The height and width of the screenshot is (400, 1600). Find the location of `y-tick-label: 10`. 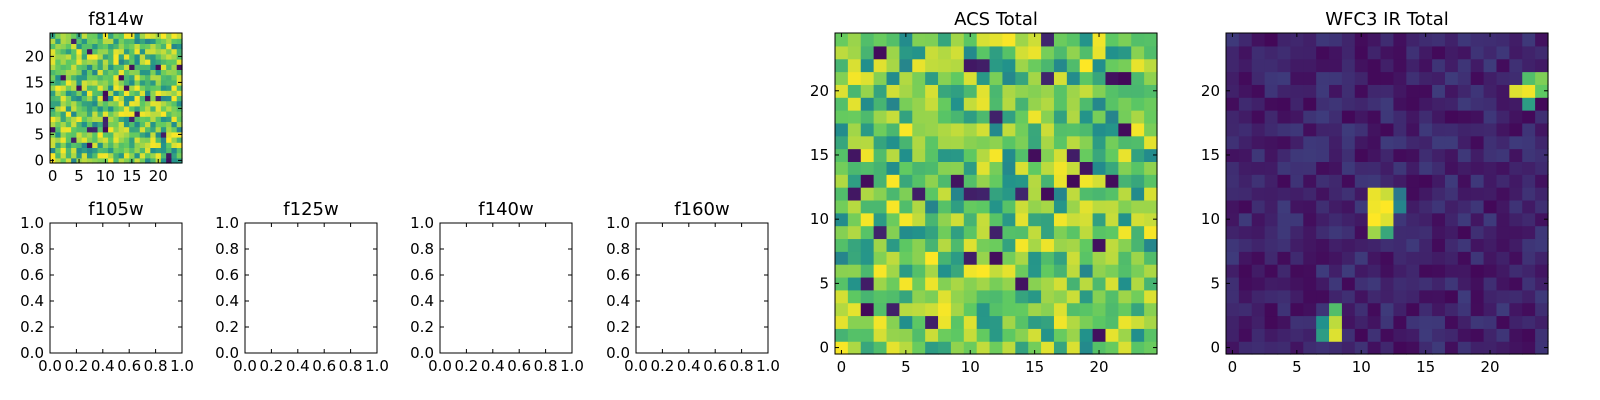

y-tick-label: 10 is located at coordinates (34, 108).